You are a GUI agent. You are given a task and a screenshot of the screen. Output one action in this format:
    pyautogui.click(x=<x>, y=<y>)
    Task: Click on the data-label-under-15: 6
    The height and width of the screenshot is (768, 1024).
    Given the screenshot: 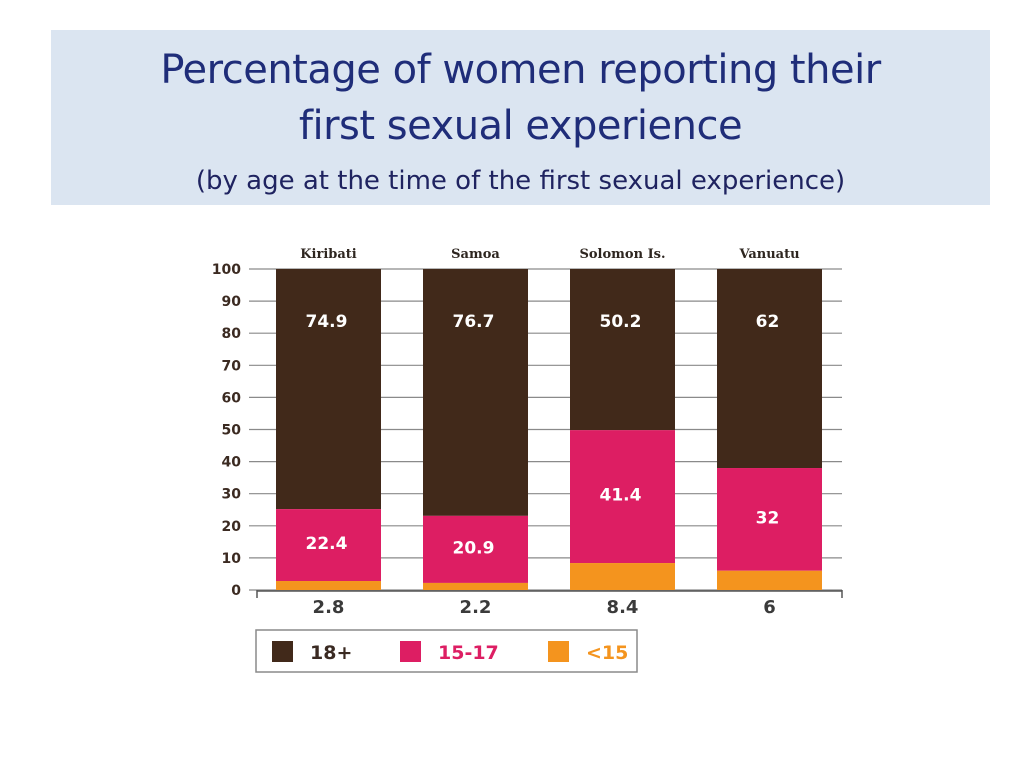 What is the action you would take?
    pyautogui.click(x=769, y=607)
    